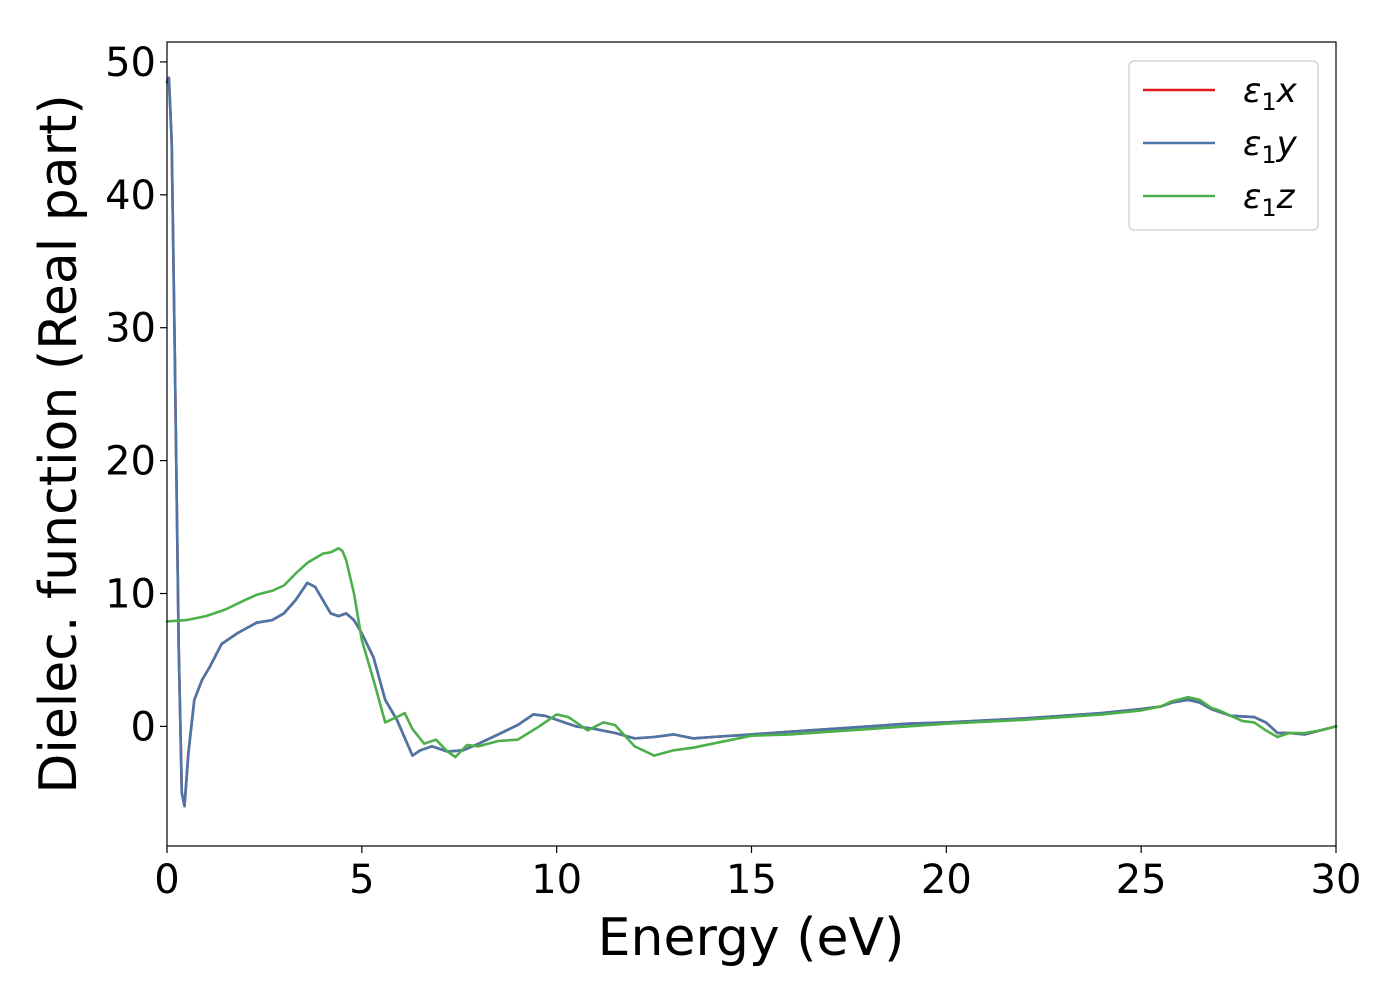  What do you see at coordinates (1269, 199) in the screenshot?
I see `legend-label: ε1z` at bounding box center [1269, 199].